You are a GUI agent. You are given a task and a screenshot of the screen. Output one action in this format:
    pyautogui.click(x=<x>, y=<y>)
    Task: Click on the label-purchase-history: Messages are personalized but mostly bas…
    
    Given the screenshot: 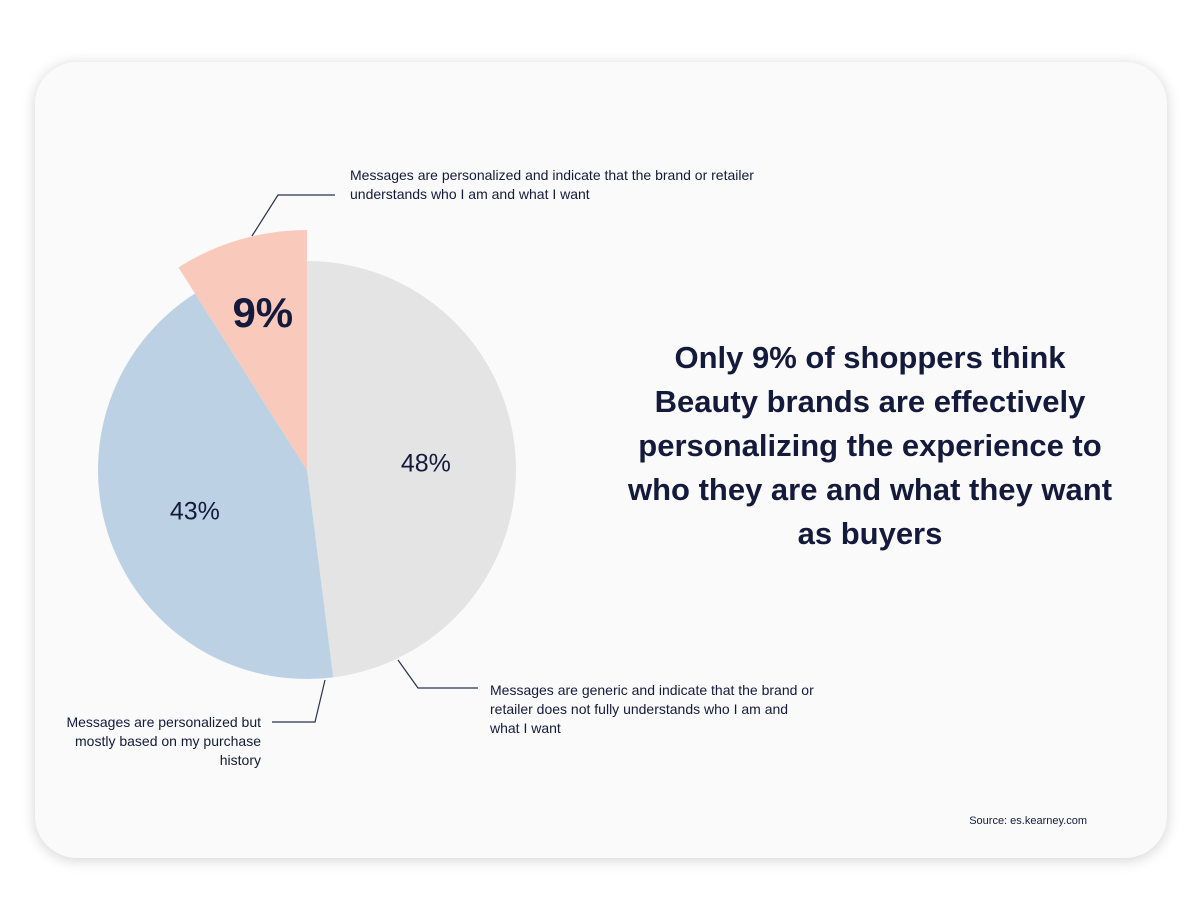 What is the action you would take?
    pyautogui.click(x=163, y=741)
    